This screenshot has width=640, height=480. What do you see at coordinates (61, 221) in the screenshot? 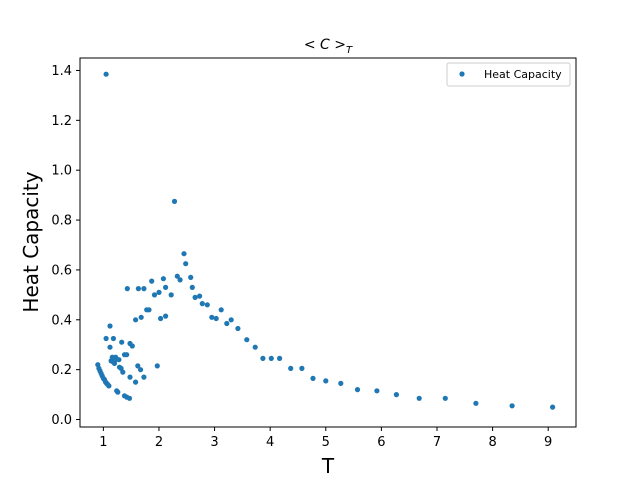
I see `y-tick-label: 0.8` at bounding box center [61, 221].